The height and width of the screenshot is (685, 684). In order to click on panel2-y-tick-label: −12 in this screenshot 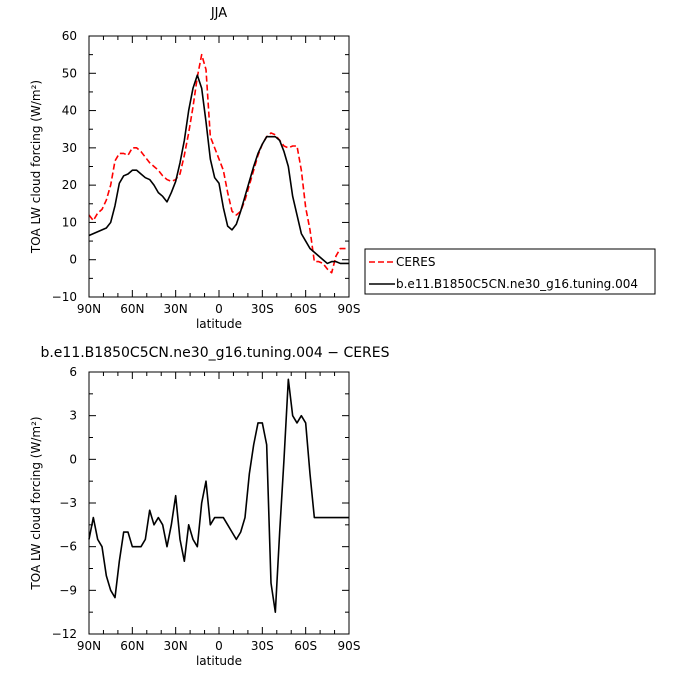, I will do `click(64, 634)`.